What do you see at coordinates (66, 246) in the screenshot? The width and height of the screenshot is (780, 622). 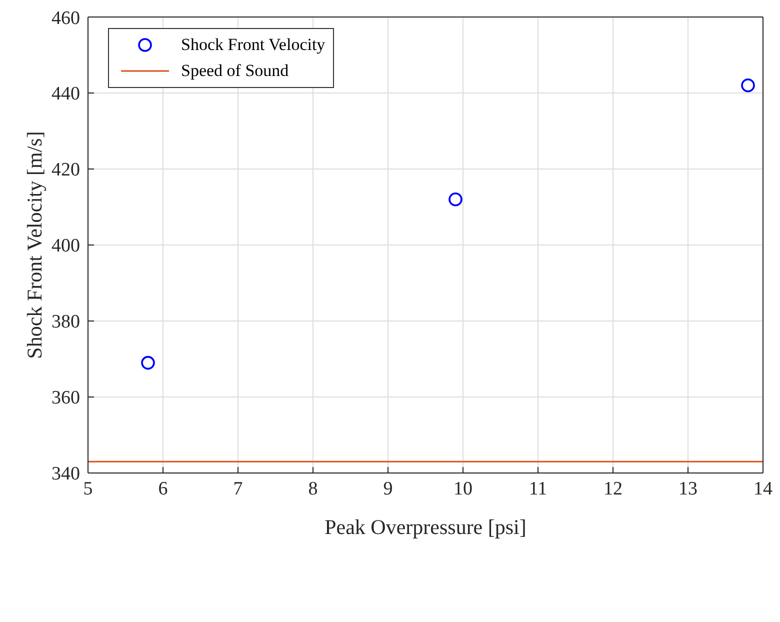 I see `y-tick-label: 400` at bounding box center [66, 246].